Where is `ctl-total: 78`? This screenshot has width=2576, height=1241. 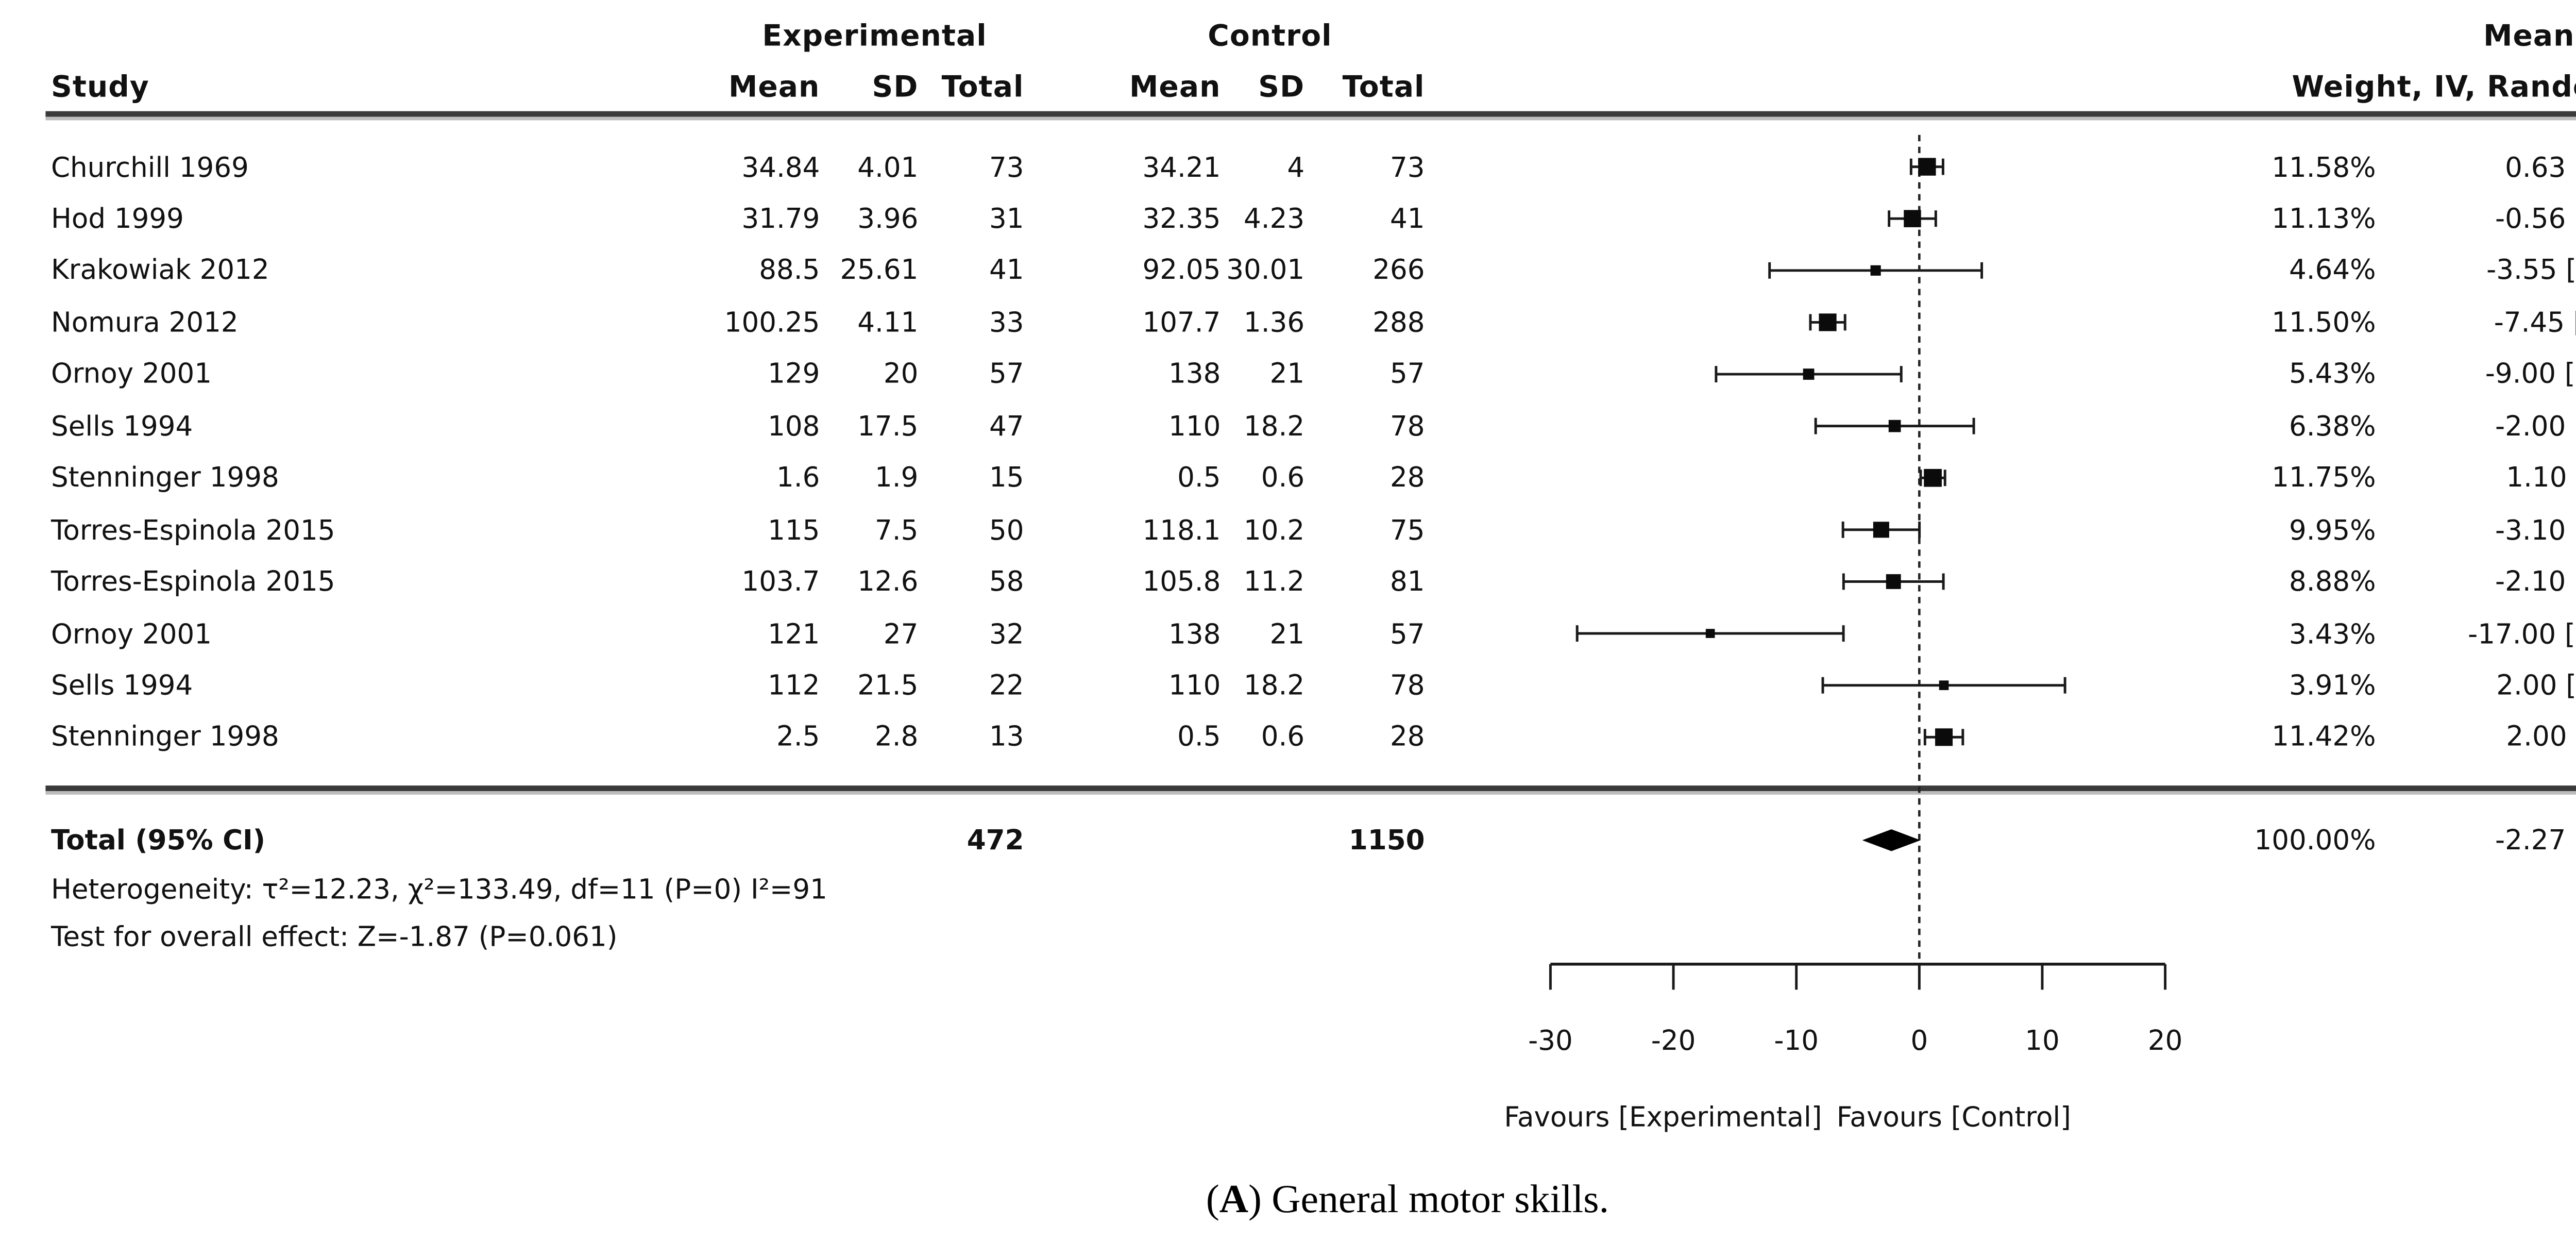 ctl-total: 78 is located at coordinates (1407, 685).